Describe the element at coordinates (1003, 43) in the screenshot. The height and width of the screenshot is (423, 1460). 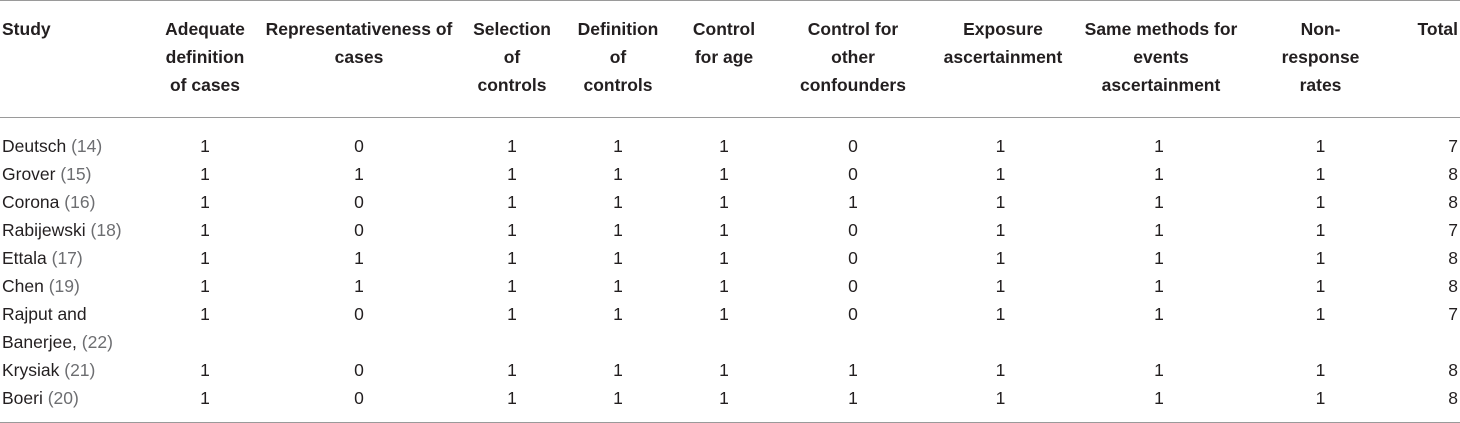
I see `header-exposure-ascertainment: Exposure ascertainment` at that location.